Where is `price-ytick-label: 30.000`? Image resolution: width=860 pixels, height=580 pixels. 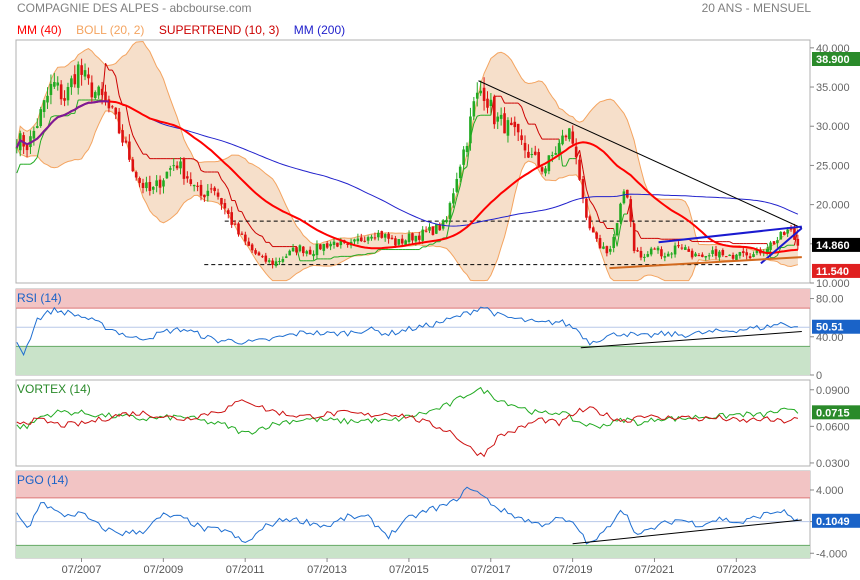
price-ytick-label: 30.000 is located at coordinates (833, 127).